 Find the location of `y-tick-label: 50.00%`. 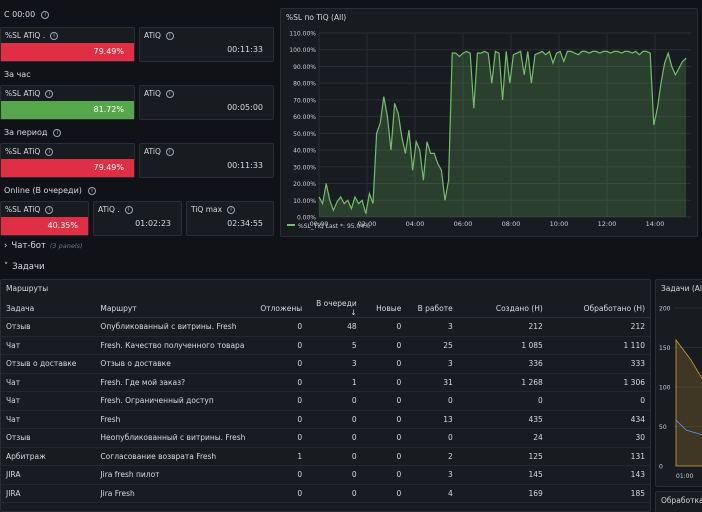

y-tick-label: 50.00% is located at coordinates (304, 134).